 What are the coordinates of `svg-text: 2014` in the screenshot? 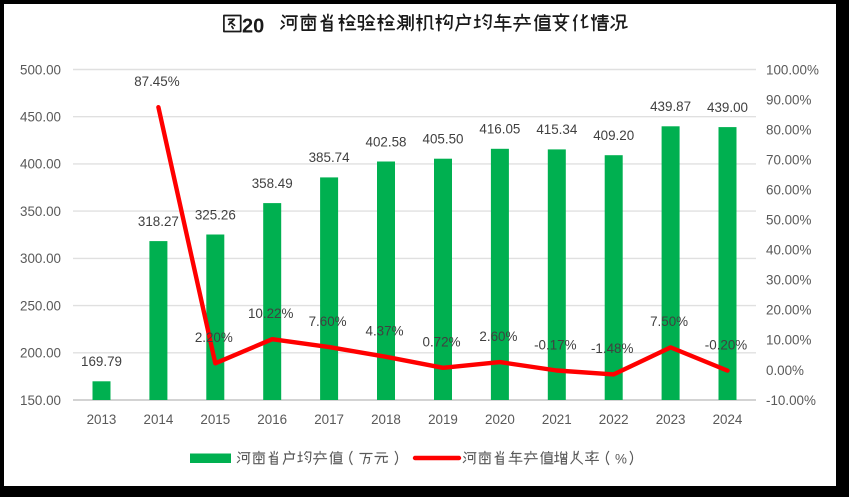 It's located at (159, 419).